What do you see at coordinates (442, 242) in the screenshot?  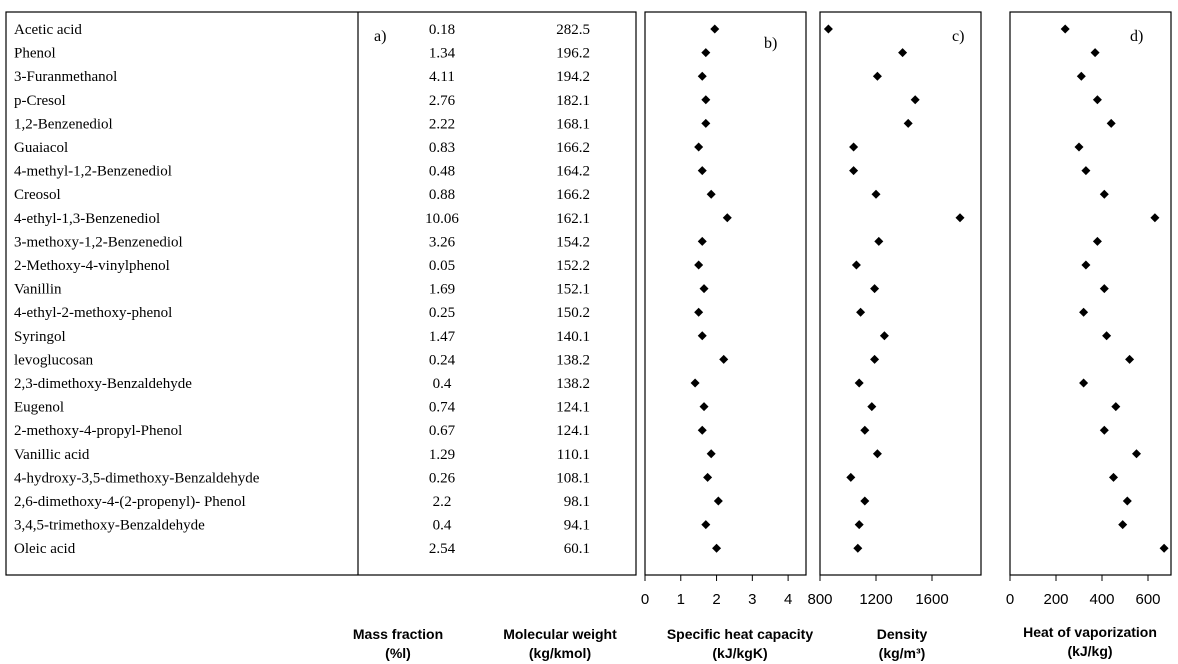 I see `mass-fraction-value: 3.26` at bounding box center [442, 242].